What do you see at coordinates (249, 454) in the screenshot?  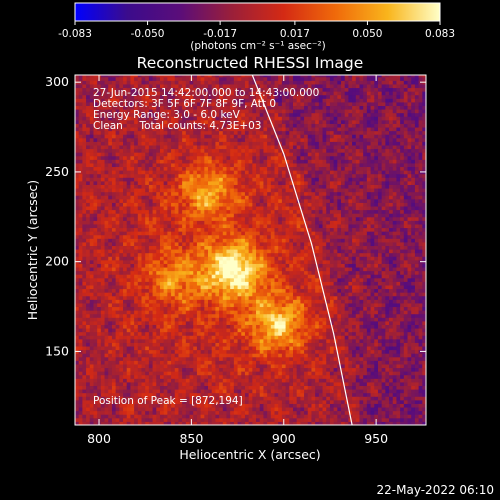 I see `x-axis-label: Heliocentric X (arcsec)` at bounding box center [249, 454].